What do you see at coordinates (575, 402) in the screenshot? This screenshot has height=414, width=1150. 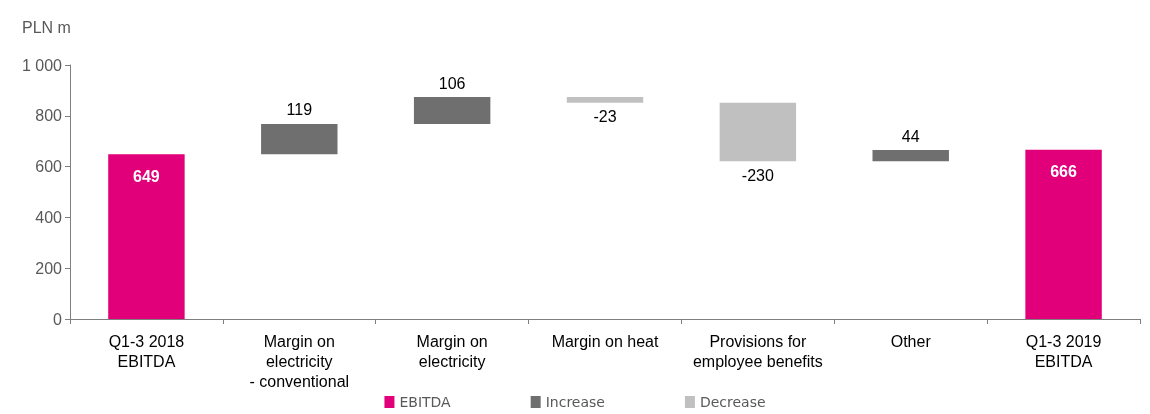 I see `legend-label: Increase` at bounding box center [575, 402].